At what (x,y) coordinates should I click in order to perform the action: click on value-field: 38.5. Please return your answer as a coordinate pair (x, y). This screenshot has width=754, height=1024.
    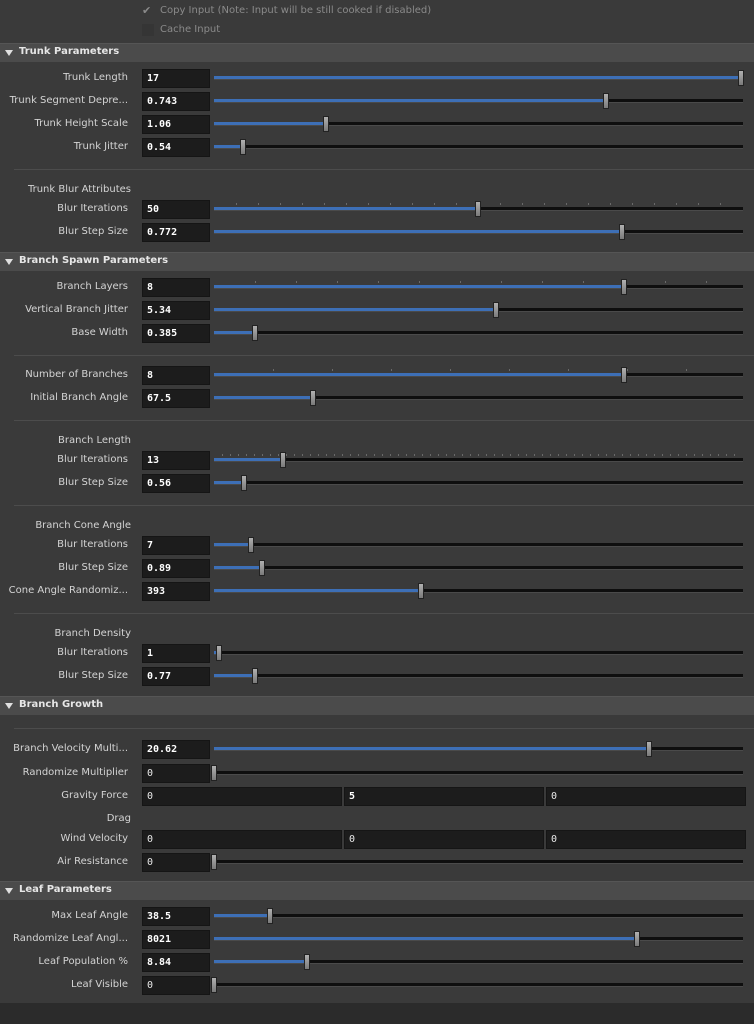
    Looking at the image, I should click on (176, 916).